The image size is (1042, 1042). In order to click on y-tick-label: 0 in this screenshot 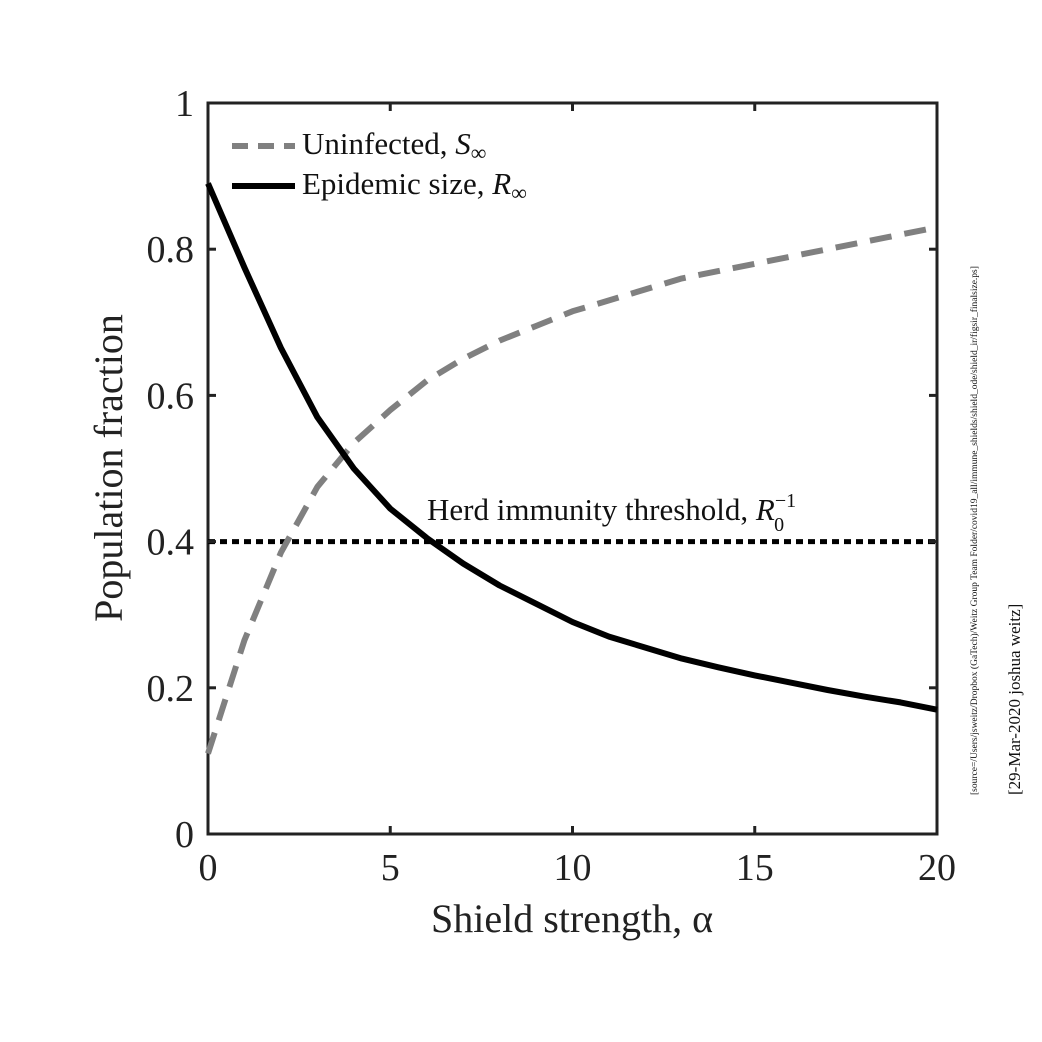, I will do `click(184, 835)`.